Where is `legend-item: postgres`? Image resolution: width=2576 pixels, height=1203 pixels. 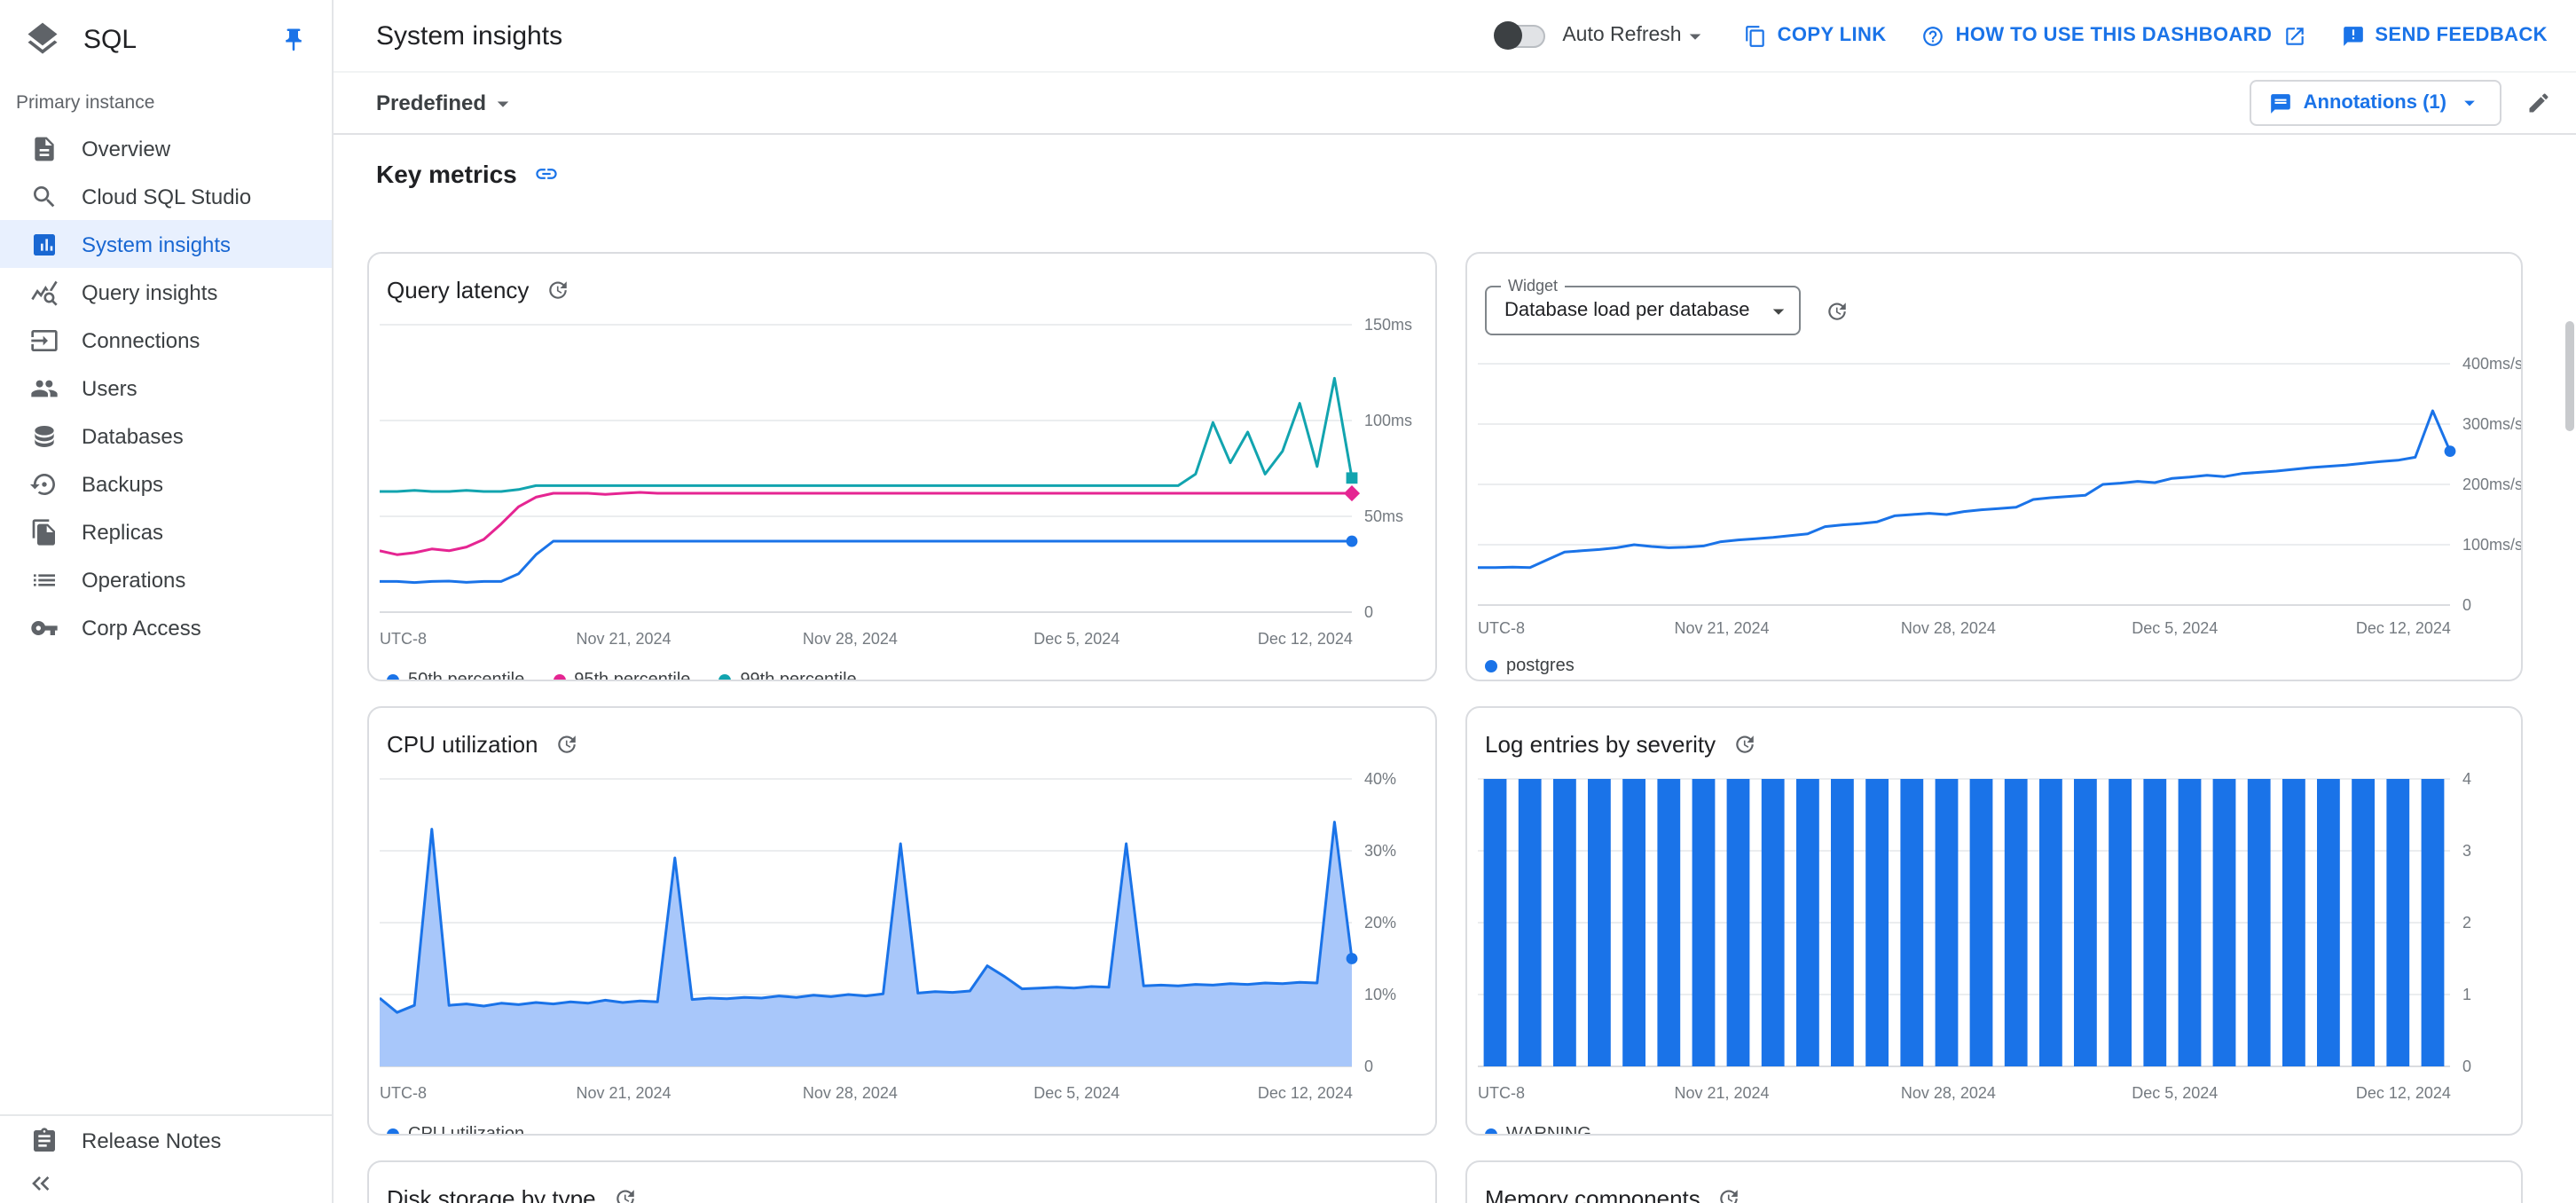
legend-item: postgres is located at coordinates (1530, 666).